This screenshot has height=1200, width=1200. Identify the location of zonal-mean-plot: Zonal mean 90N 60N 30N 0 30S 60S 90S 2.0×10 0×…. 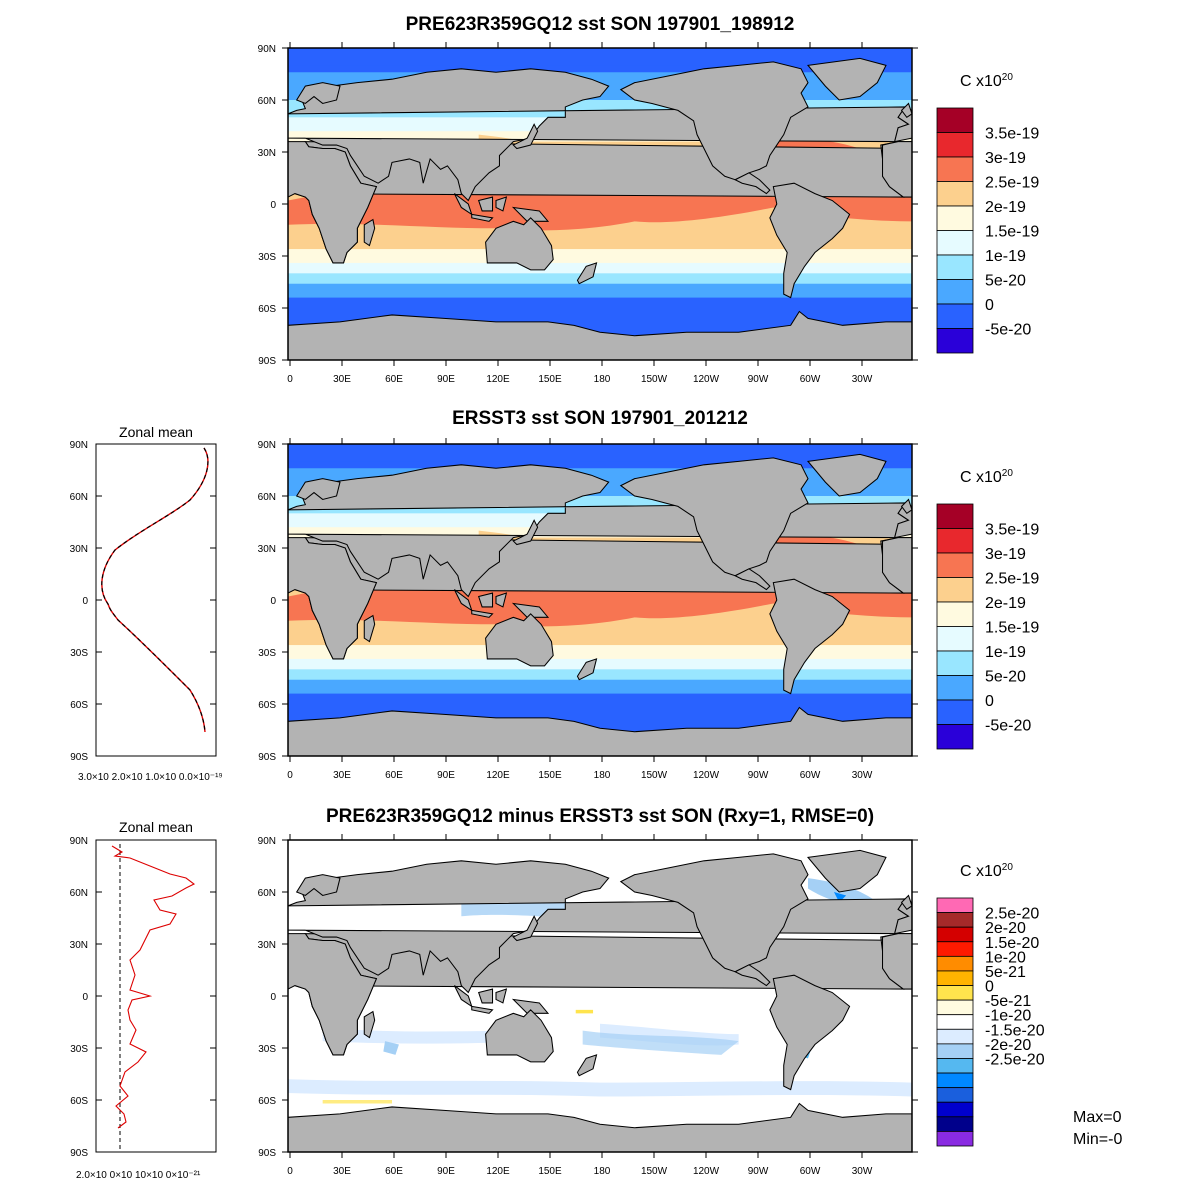
(143, 1000).